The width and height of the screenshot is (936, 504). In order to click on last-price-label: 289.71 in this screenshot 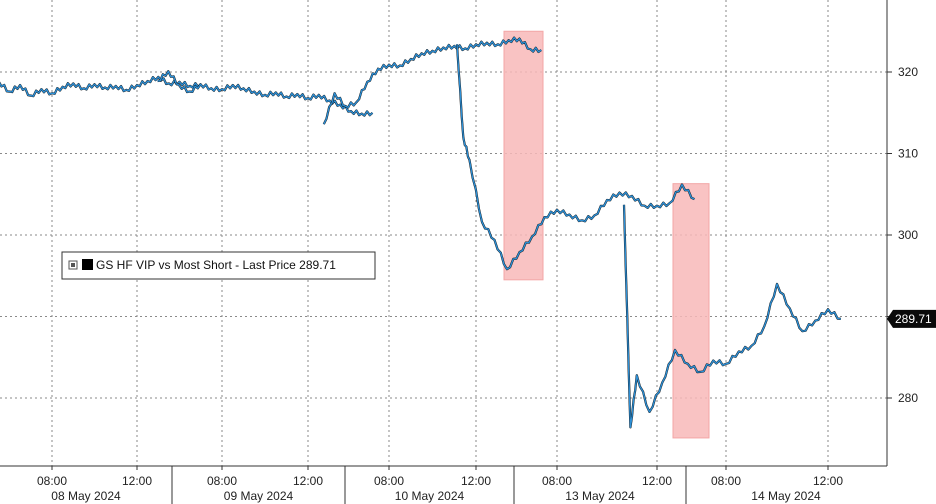, I will do `click(913, 319)`.